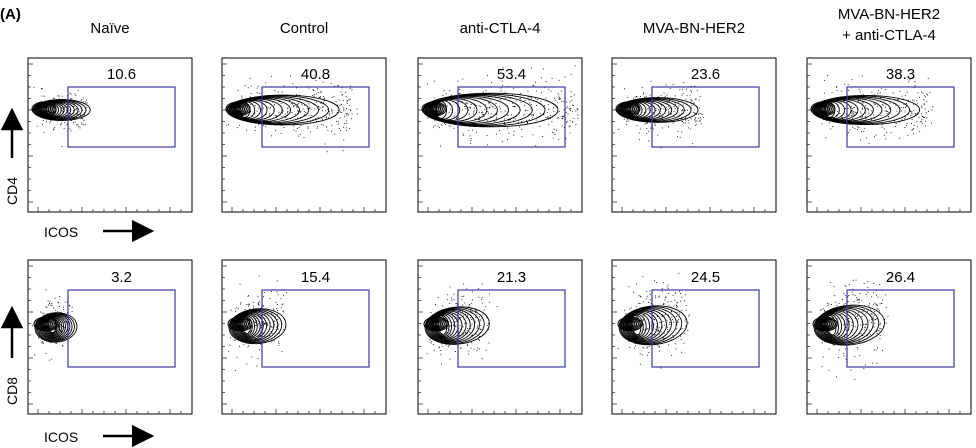 This screenshot has height=448, width=976. Describe the element at coordinates (12, 191) in the screenshot. I see `y-axis-label: CD4` at that location.